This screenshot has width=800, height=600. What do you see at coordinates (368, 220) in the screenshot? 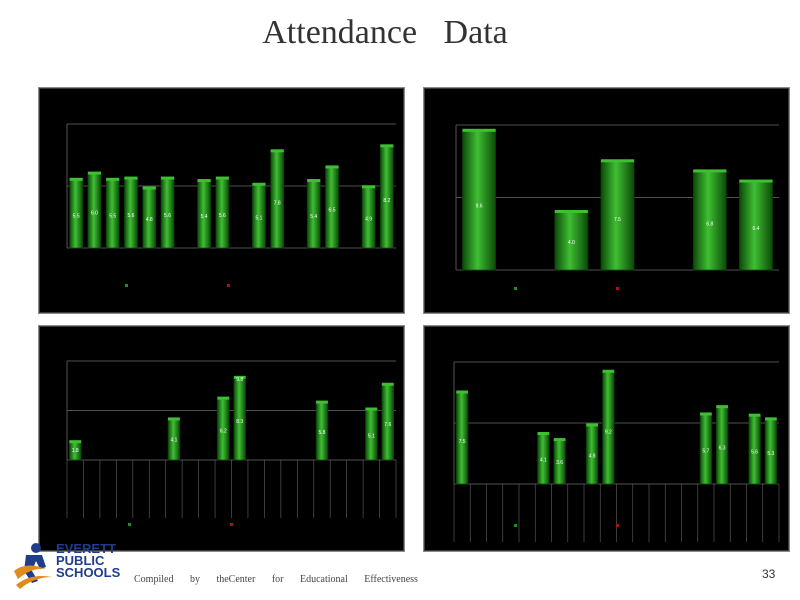
I see `data-label: 4.9` at bounding box center [368, 220].